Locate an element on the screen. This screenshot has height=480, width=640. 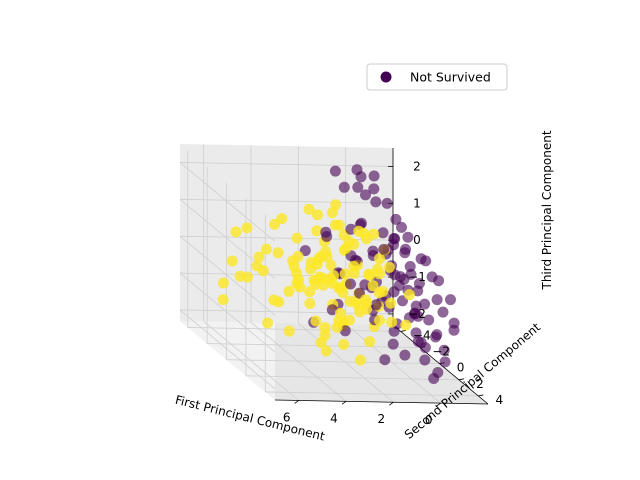
y-tick-label: −2 is located at coordinates (441, 352).